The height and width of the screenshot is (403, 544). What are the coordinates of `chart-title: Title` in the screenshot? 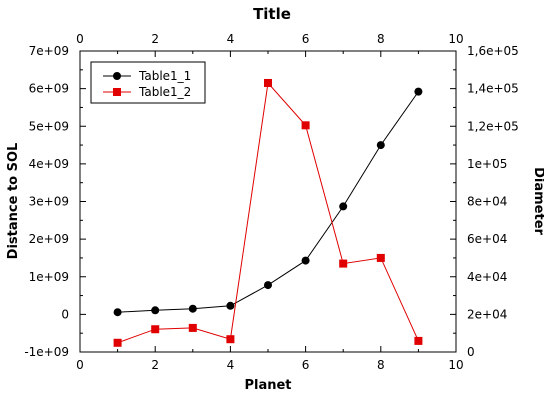 It's located at (272, 14).